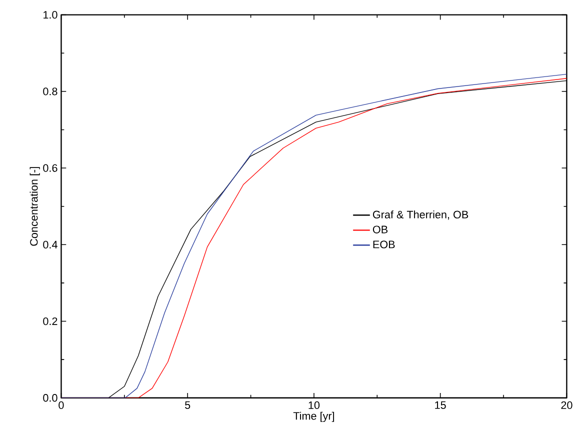 Image resolution: width=576 pixels, height=435 pixels. What do you see at coordinates (313, 417) in the screenshot?
I see `x-axis-title: Time [yr]` at bounding box center [313, 417].